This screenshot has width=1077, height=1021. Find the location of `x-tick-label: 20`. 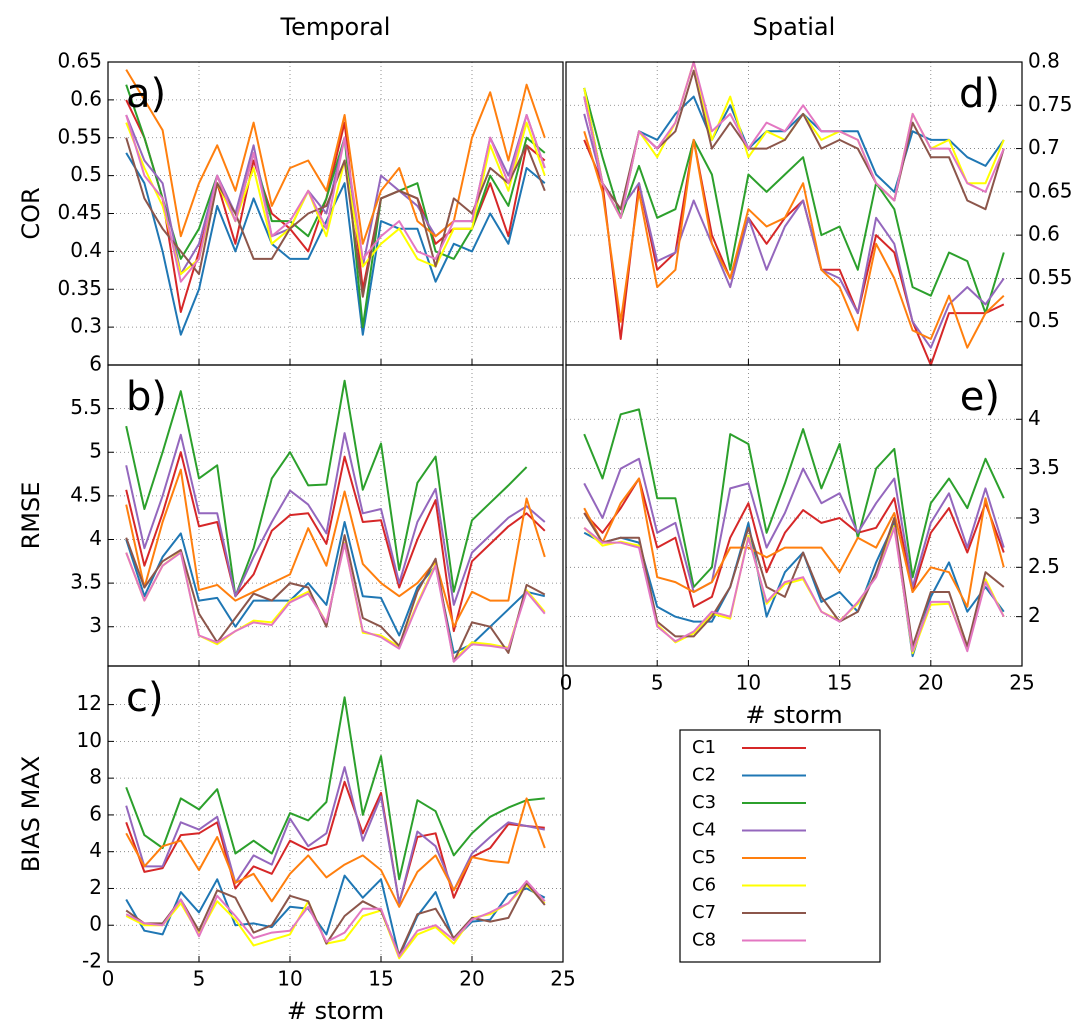

x-tick-label: 20 is located at coordinates (930, 683).